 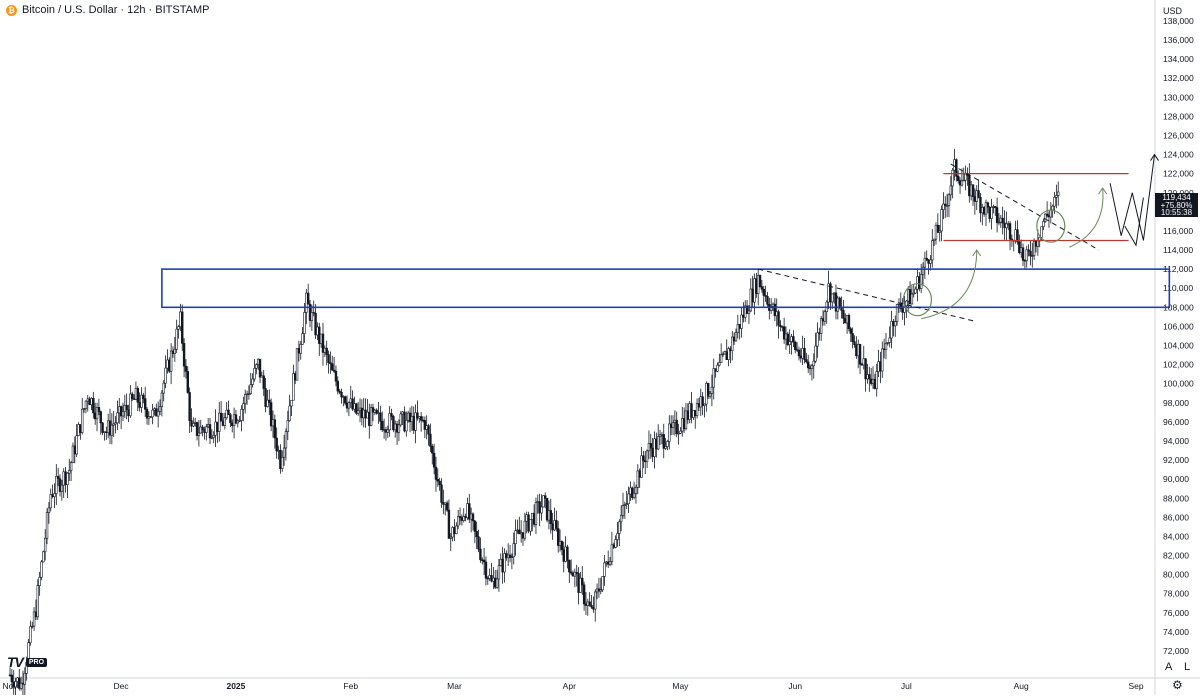 What do you see at coordinates (949, 285) in the screenshot?
I see `retest-arrow` at bounding box center [949, 285].